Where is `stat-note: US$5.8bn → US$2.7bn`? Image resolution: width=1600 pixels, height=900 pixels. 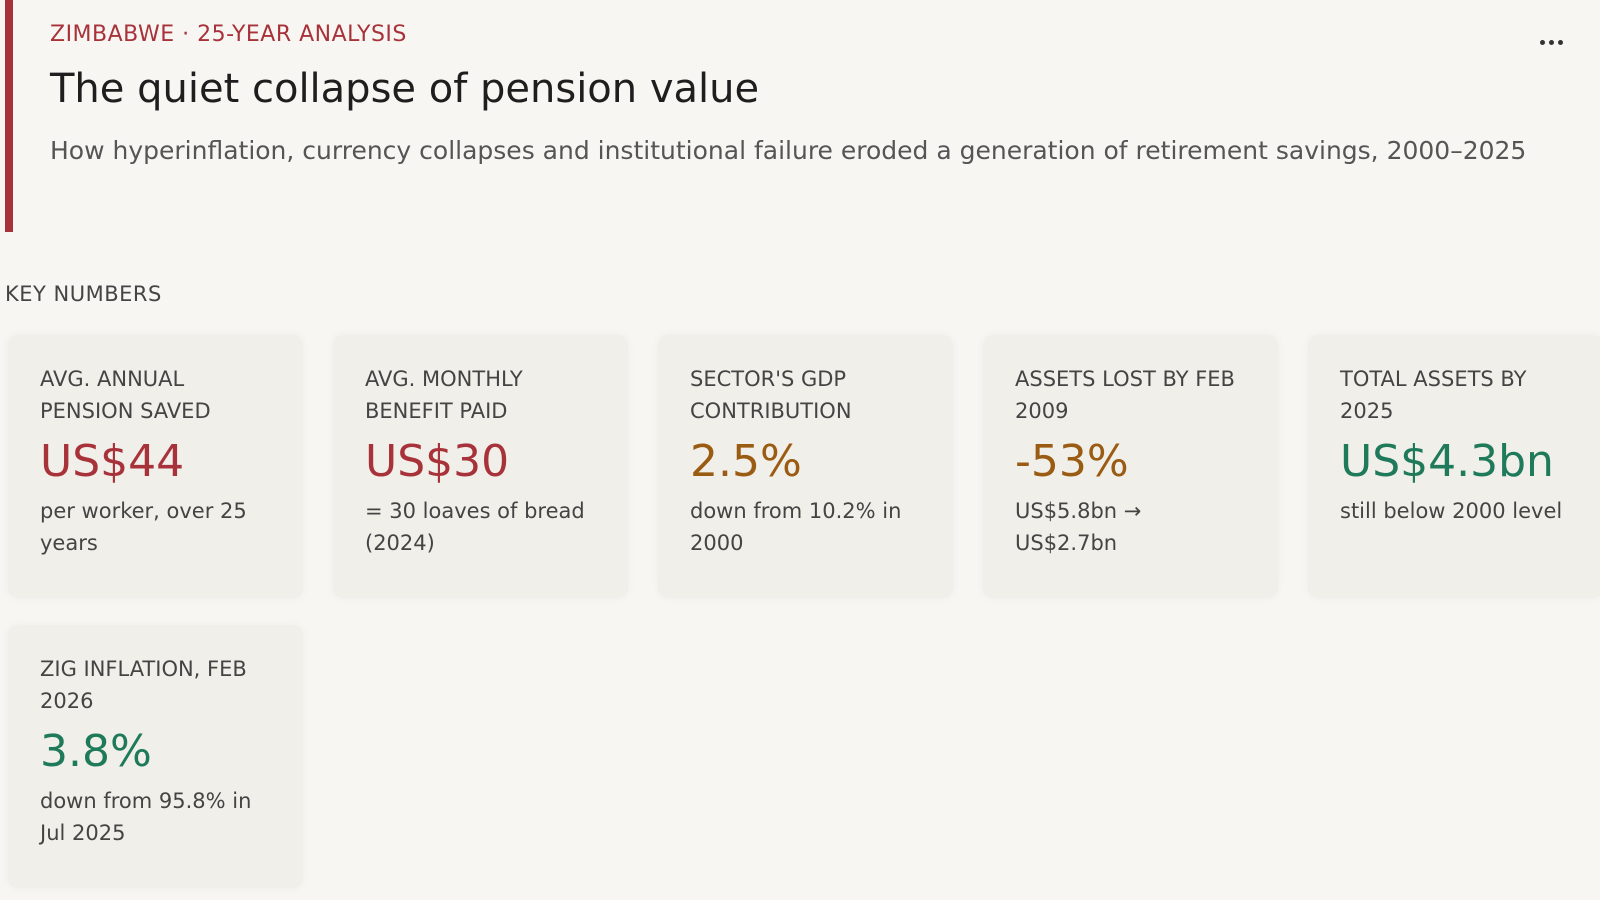 stat-note: US$5.8bn → US$2.7bn is located at coordinates (1078, 527).